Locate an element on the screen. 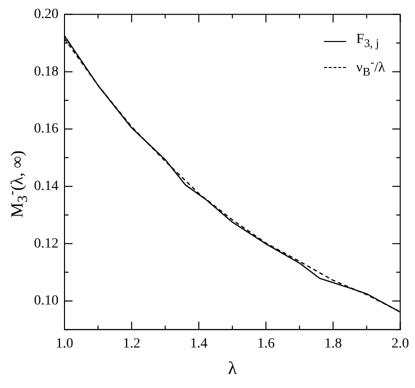 The width and height of the screenshot is (415, 388). legend-label: F$_{3, j}$ is located at coordinates (367, 41).